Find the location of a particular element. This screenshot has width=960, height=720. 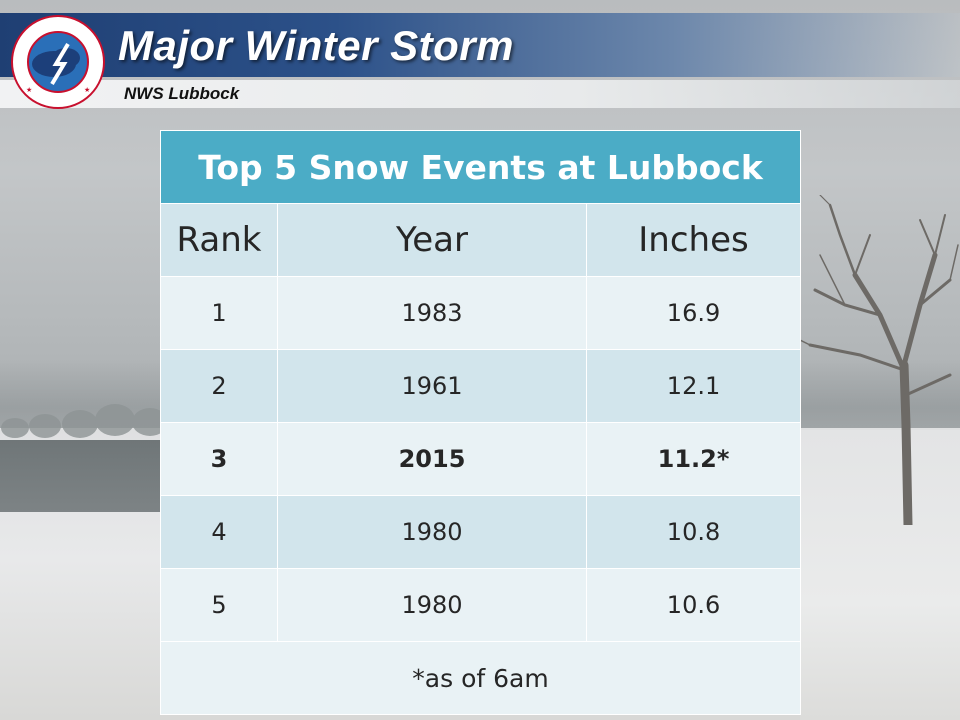

page-title: Major Winter Storm is located at coordinates (316, 45).